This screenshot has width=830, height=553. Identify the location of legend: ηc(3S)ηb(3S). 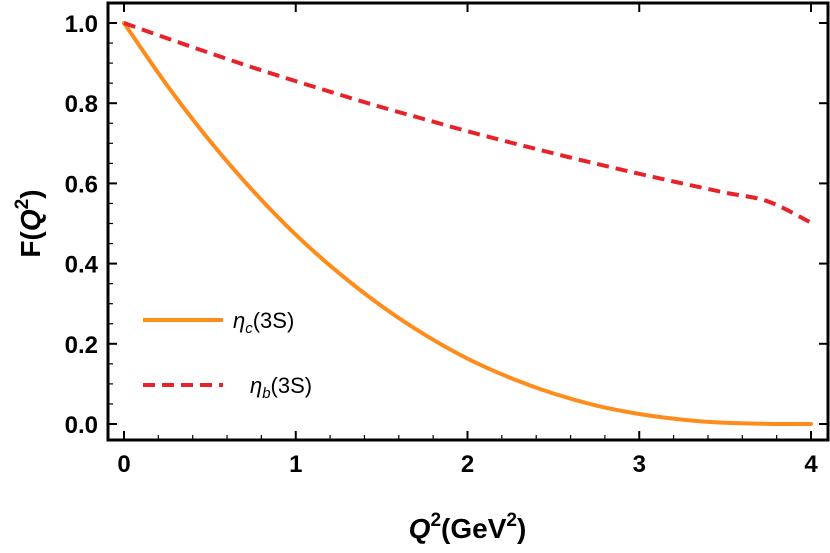
(227, 355).